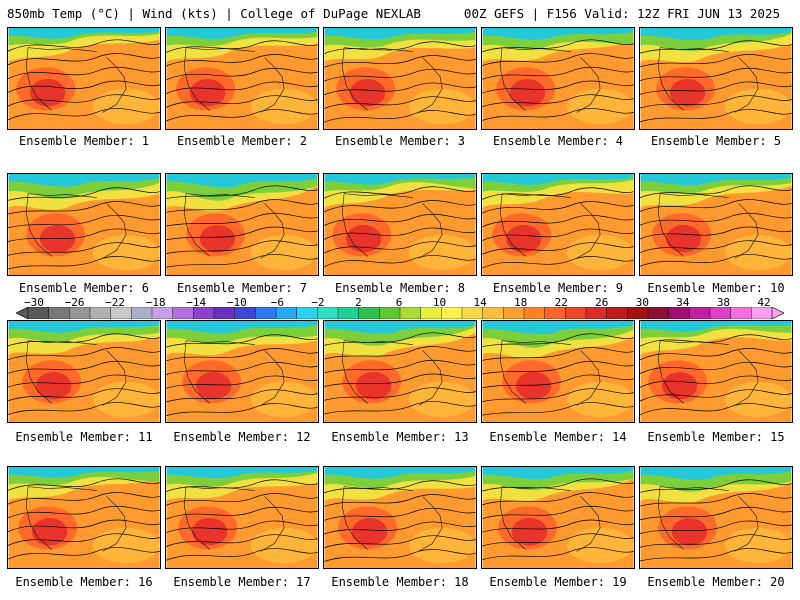  I want to click on colorbar-tick-label: 14, so click(480, 302).